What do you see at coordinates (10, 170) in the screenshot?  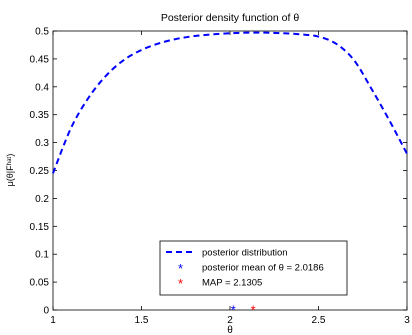 I see `y-axis-label: μ(θ|Fʰᵃᵗ)` at bounding box center [10, 170].